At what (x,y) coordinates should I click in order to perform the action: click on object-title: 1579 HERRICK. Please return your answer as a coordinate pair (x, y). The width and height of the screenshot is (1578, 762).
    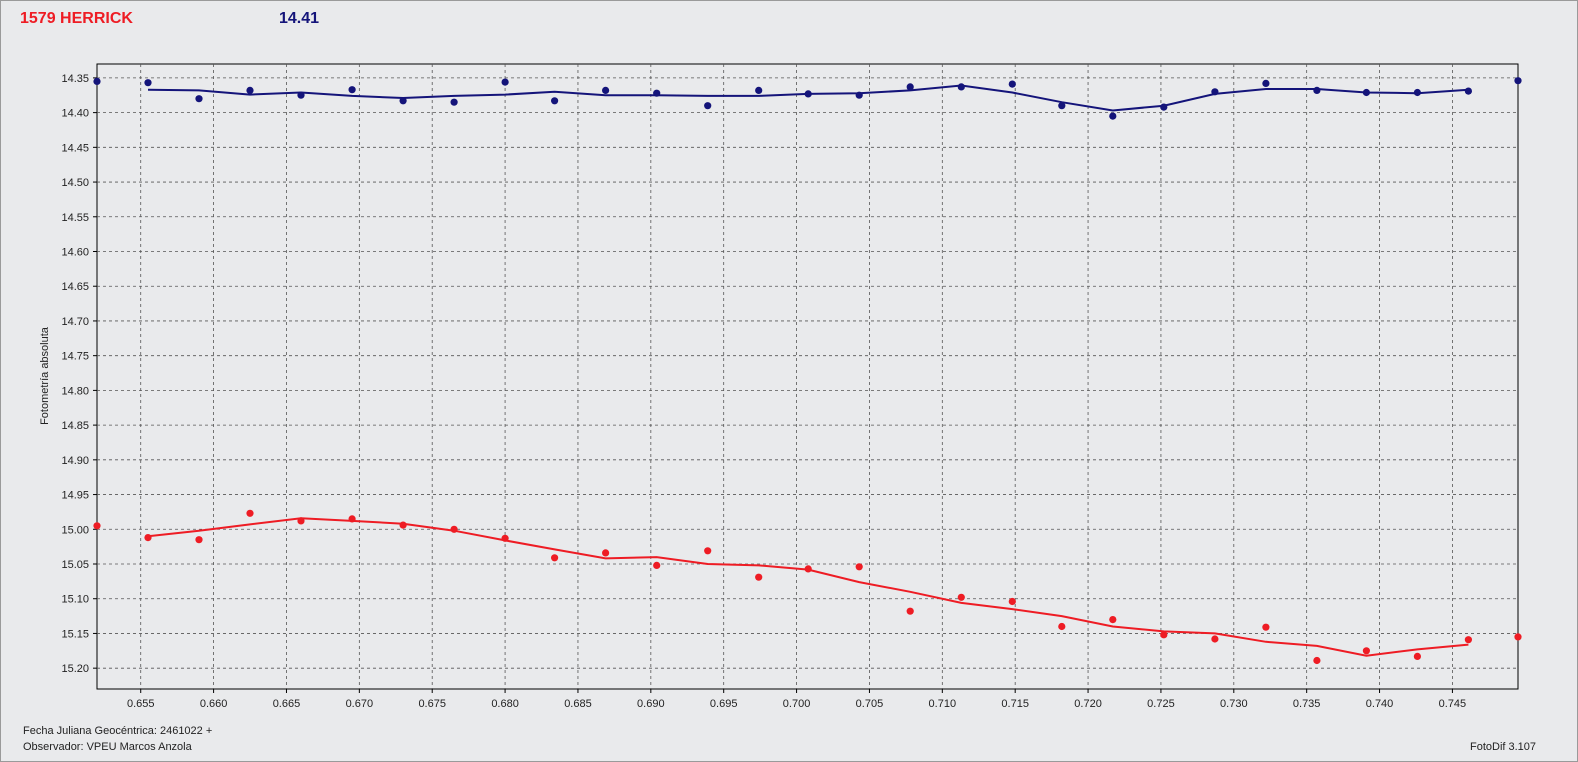
    Looking at the image, I should click on (76, 18).